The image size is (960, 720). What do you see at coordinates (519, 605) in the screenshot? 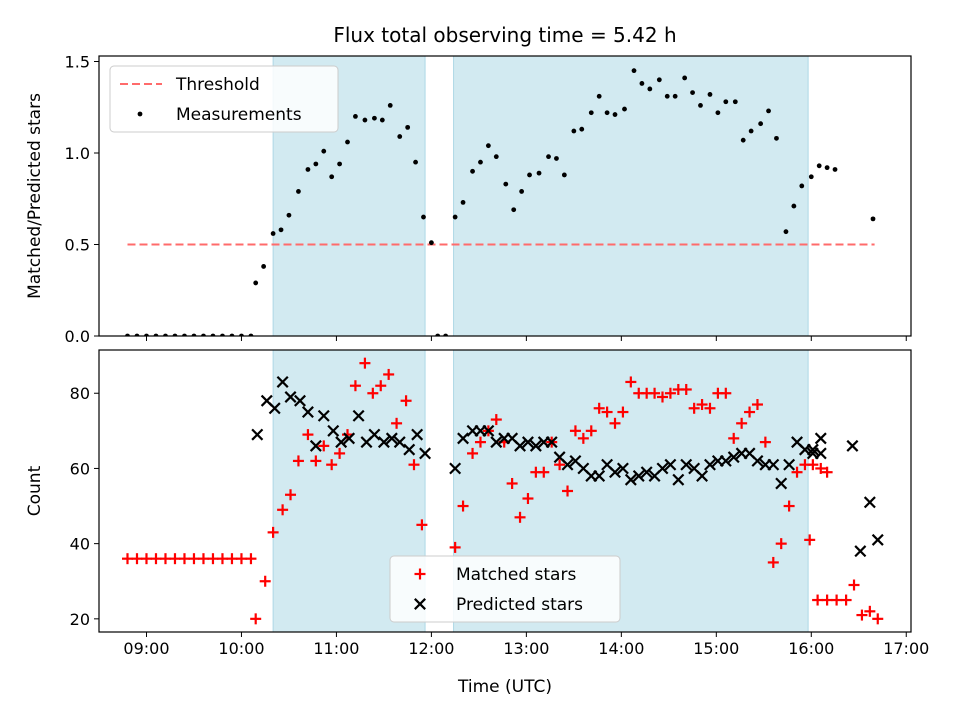
I see `legend-entry-label: Predicted stars` at bounding box center [519, 605].